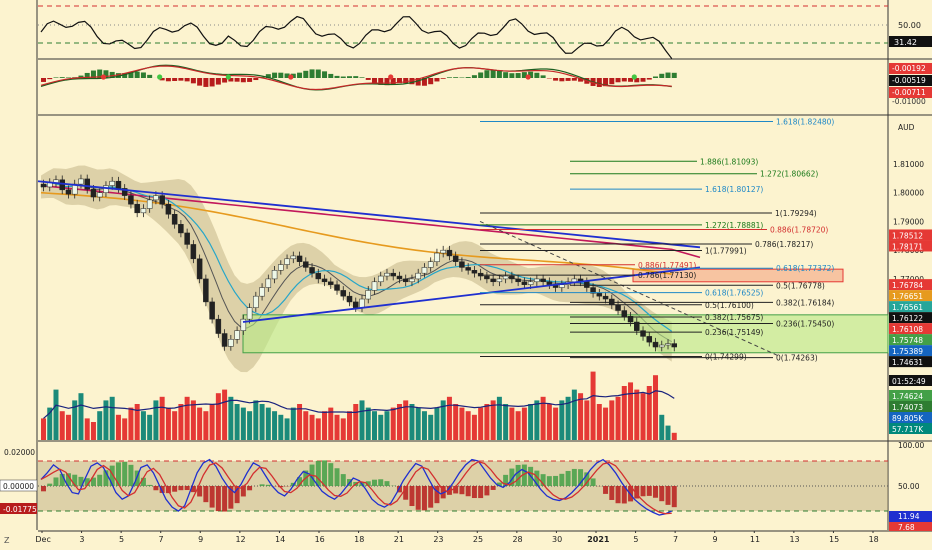  I want to click on x-axis-tick: 21, so click(399, 539).